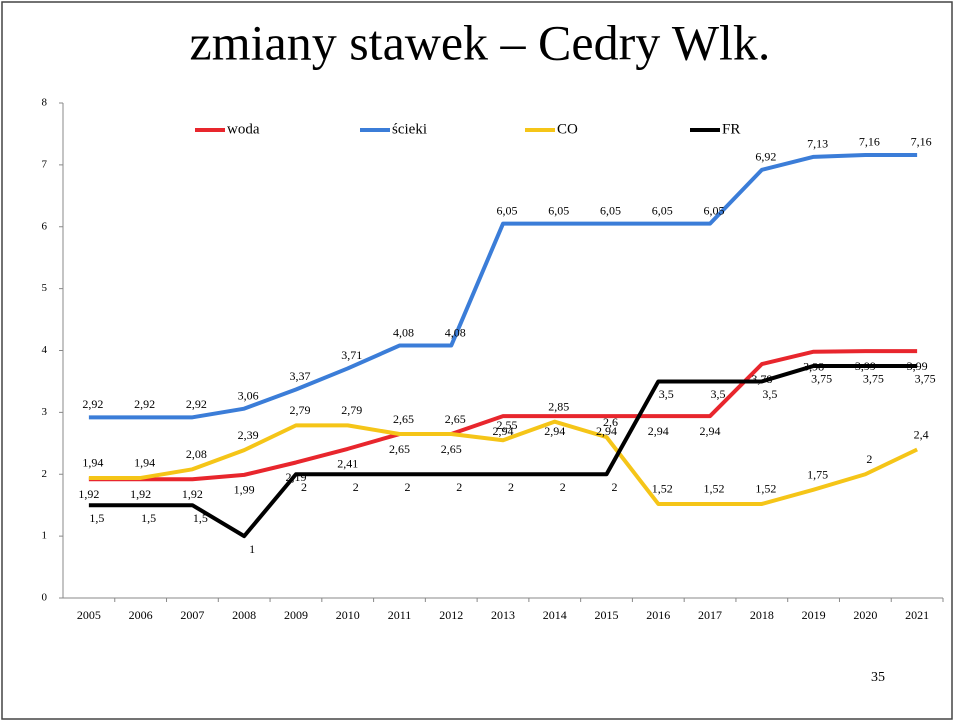  I want to click on x-tick-label: 2021, so click(917, 615).